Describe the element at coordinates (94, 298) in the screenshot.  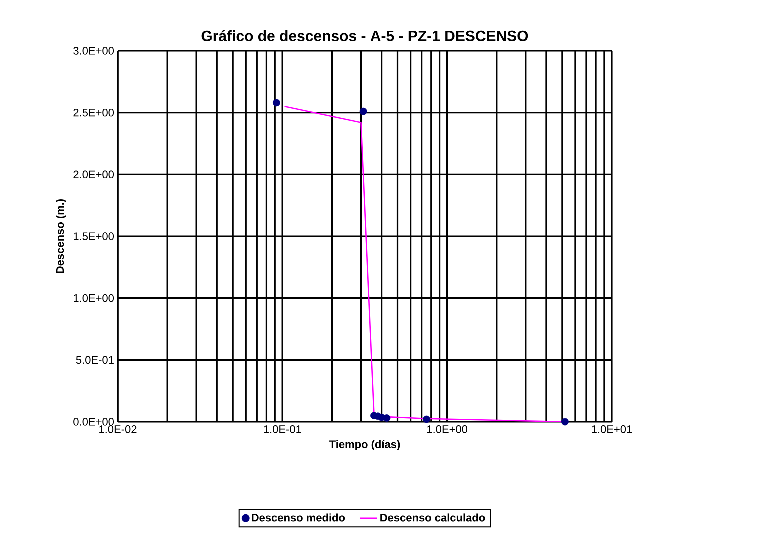
I see `y-tick-label: 1.0E+00` at that location.